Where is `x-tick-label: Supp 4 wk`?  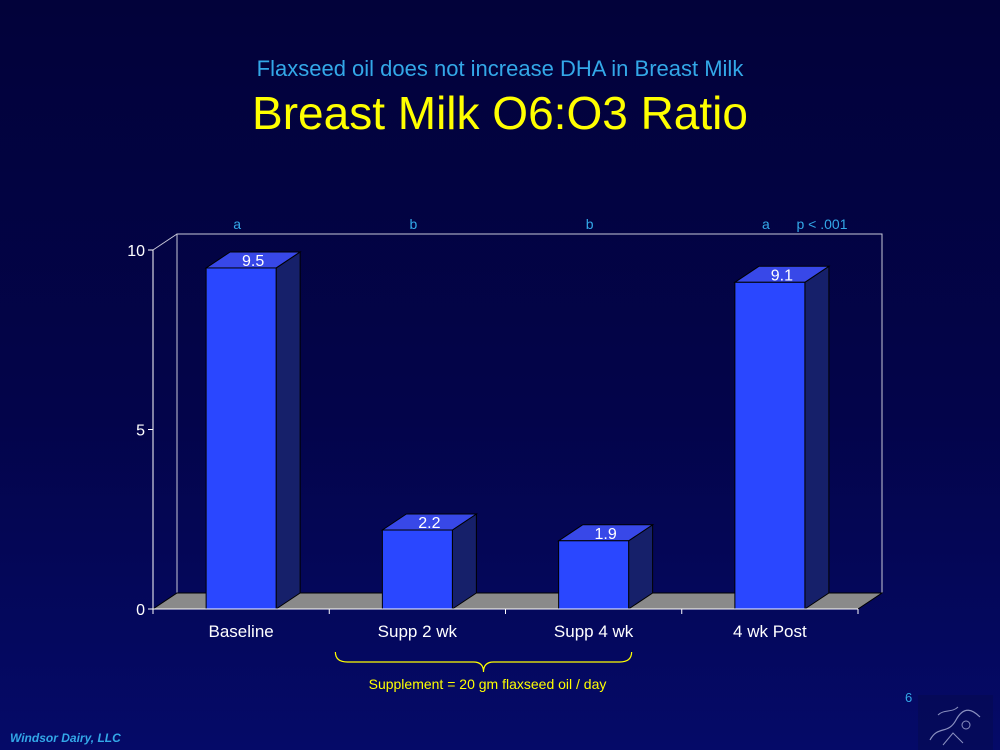 x-tick-label: Supp 4 wk is located at coordinates (594, 631).